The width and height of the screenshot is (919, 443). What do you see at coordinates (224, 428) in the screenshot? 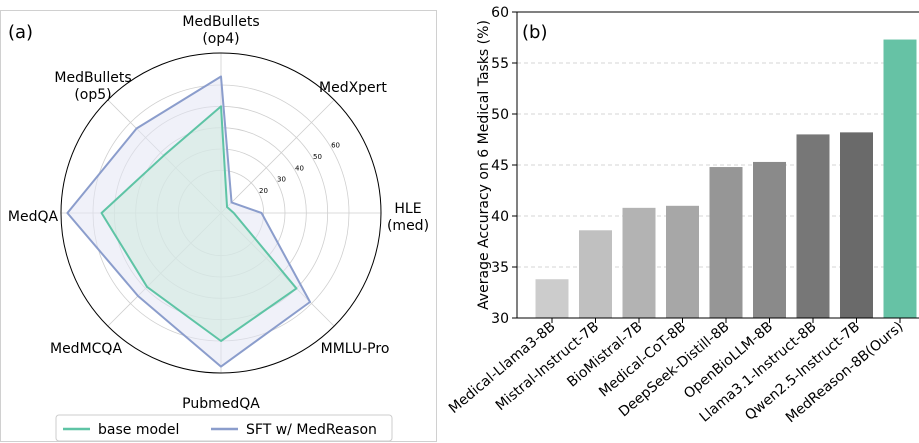
I see `legend: base model SFT w/ MedReason` at bounding box center [224, 428].